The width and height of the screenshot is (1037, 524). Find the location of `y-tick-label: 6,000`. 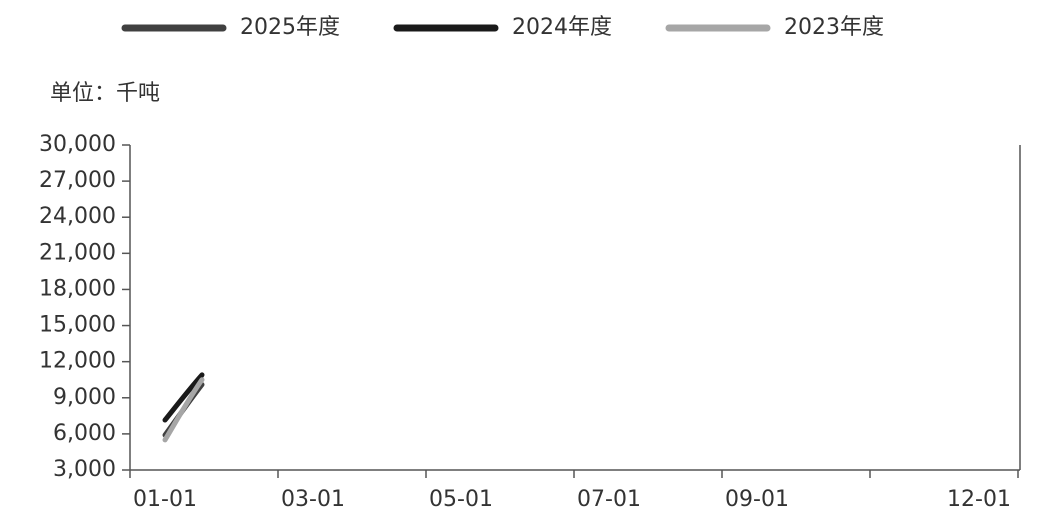

y-tick-label: 6,000 is located at coordinates (84, 433).